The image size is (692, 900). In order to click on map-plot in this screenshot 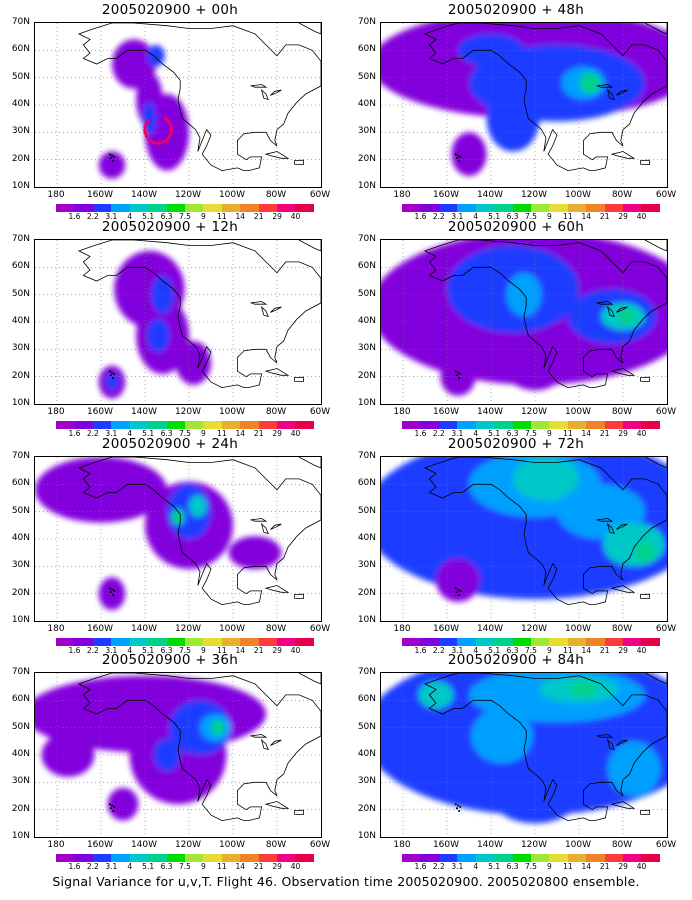, I will do `click(524, 755)`.